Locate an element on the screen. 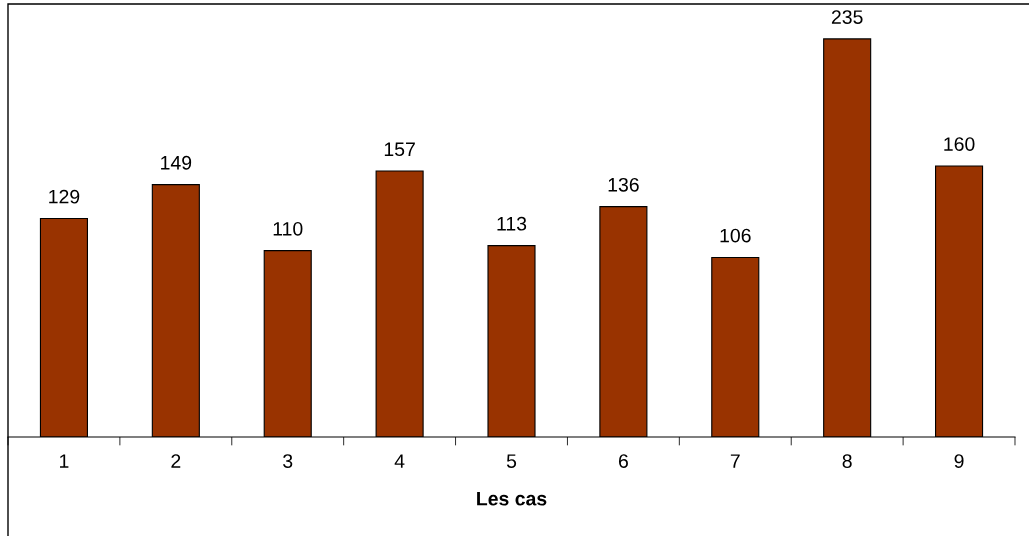 This screenshot has height=536, width=1029. x-tick-label: 6 is located at coordinates (623, 461).